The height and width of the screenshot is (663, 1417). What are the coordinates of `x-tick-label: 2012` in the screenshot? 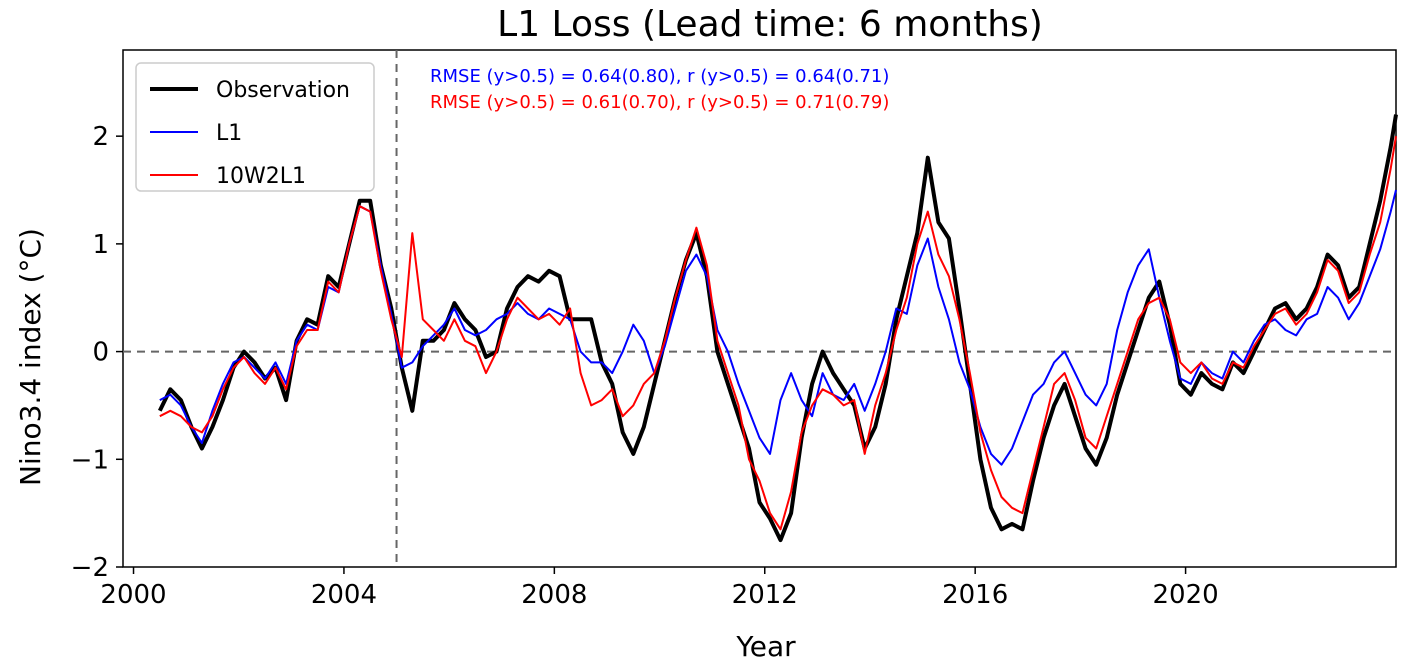 It's located at (765, 595).